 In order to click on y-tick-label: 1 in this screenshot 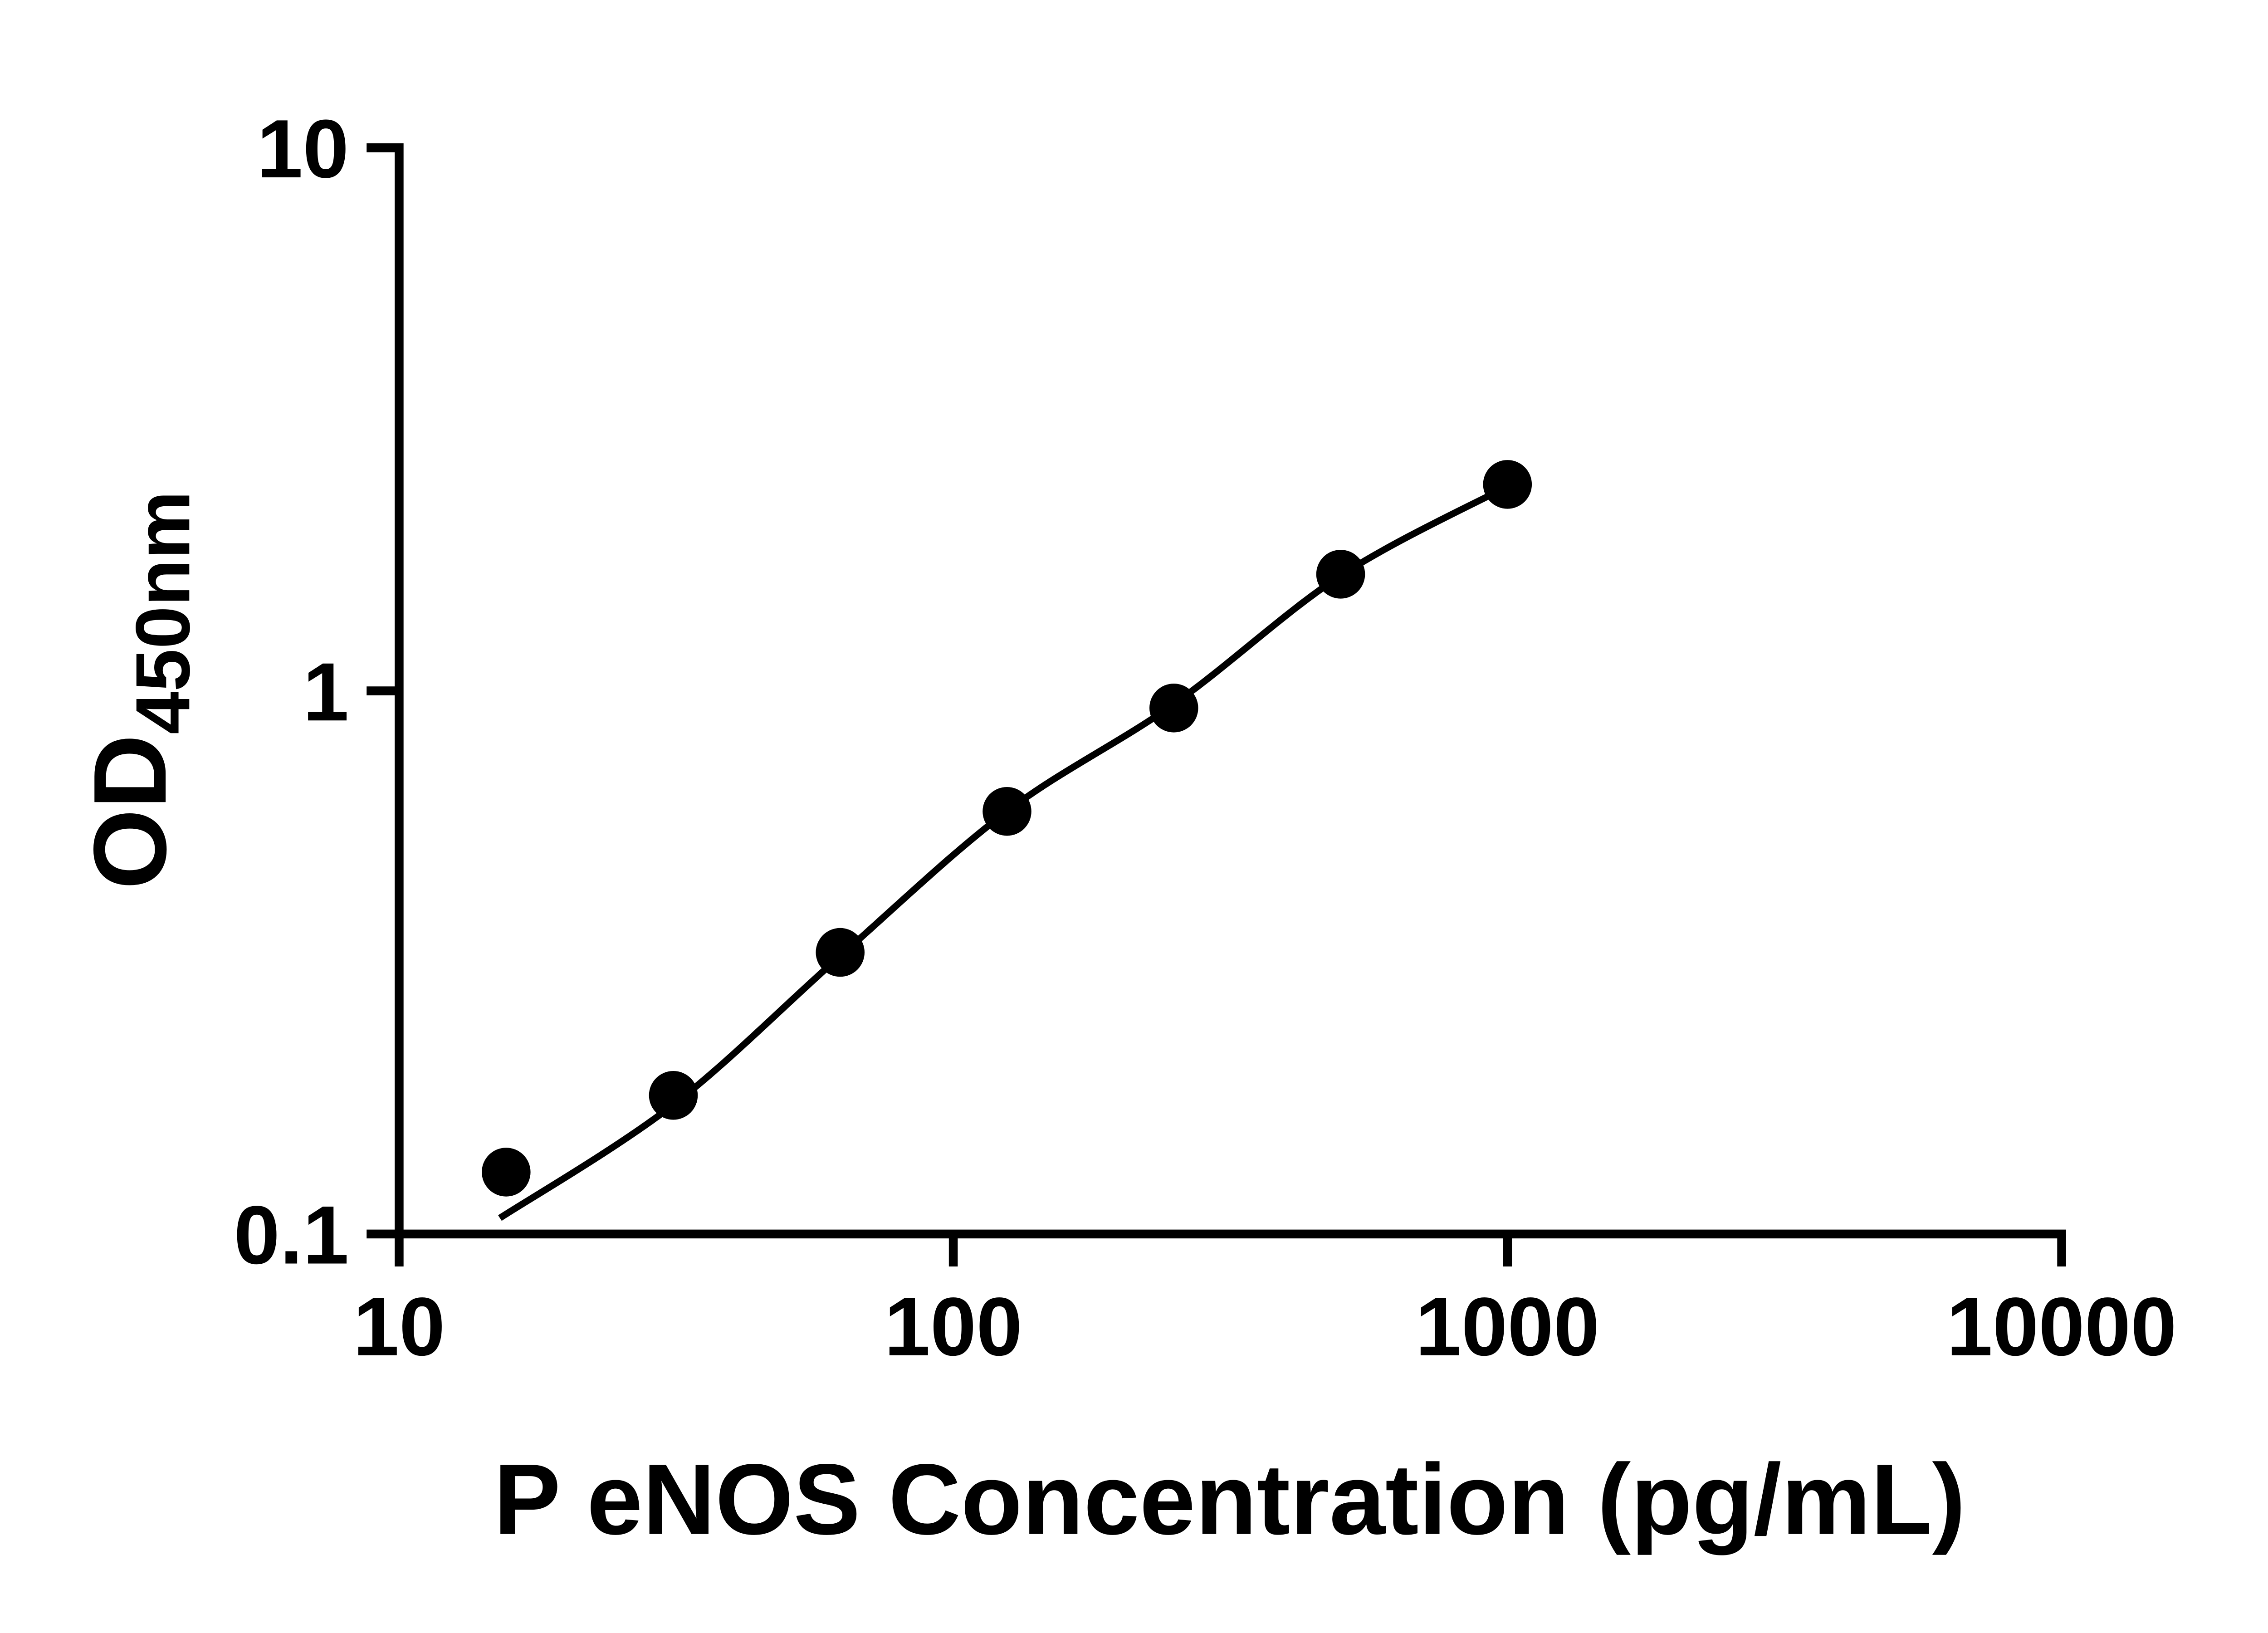, I will do `click(326, 691)`.